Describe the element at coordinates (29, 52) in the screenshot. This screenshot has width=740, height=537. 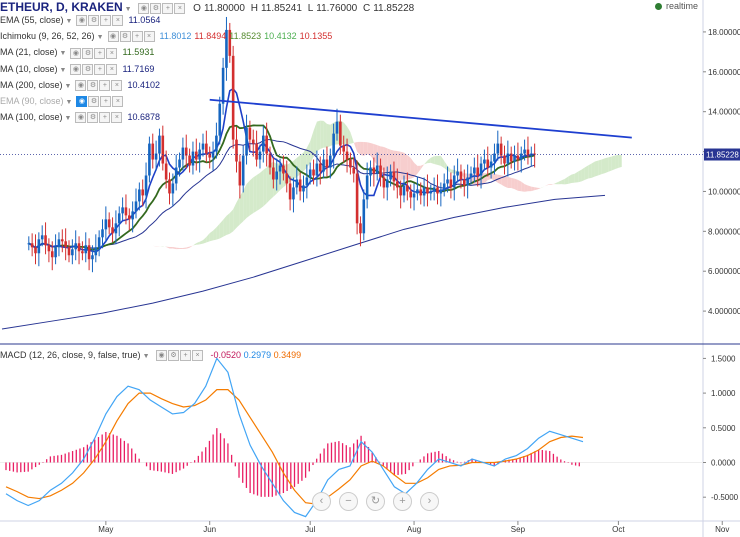
I see `indicator-name: MA (21, close)` at that location.